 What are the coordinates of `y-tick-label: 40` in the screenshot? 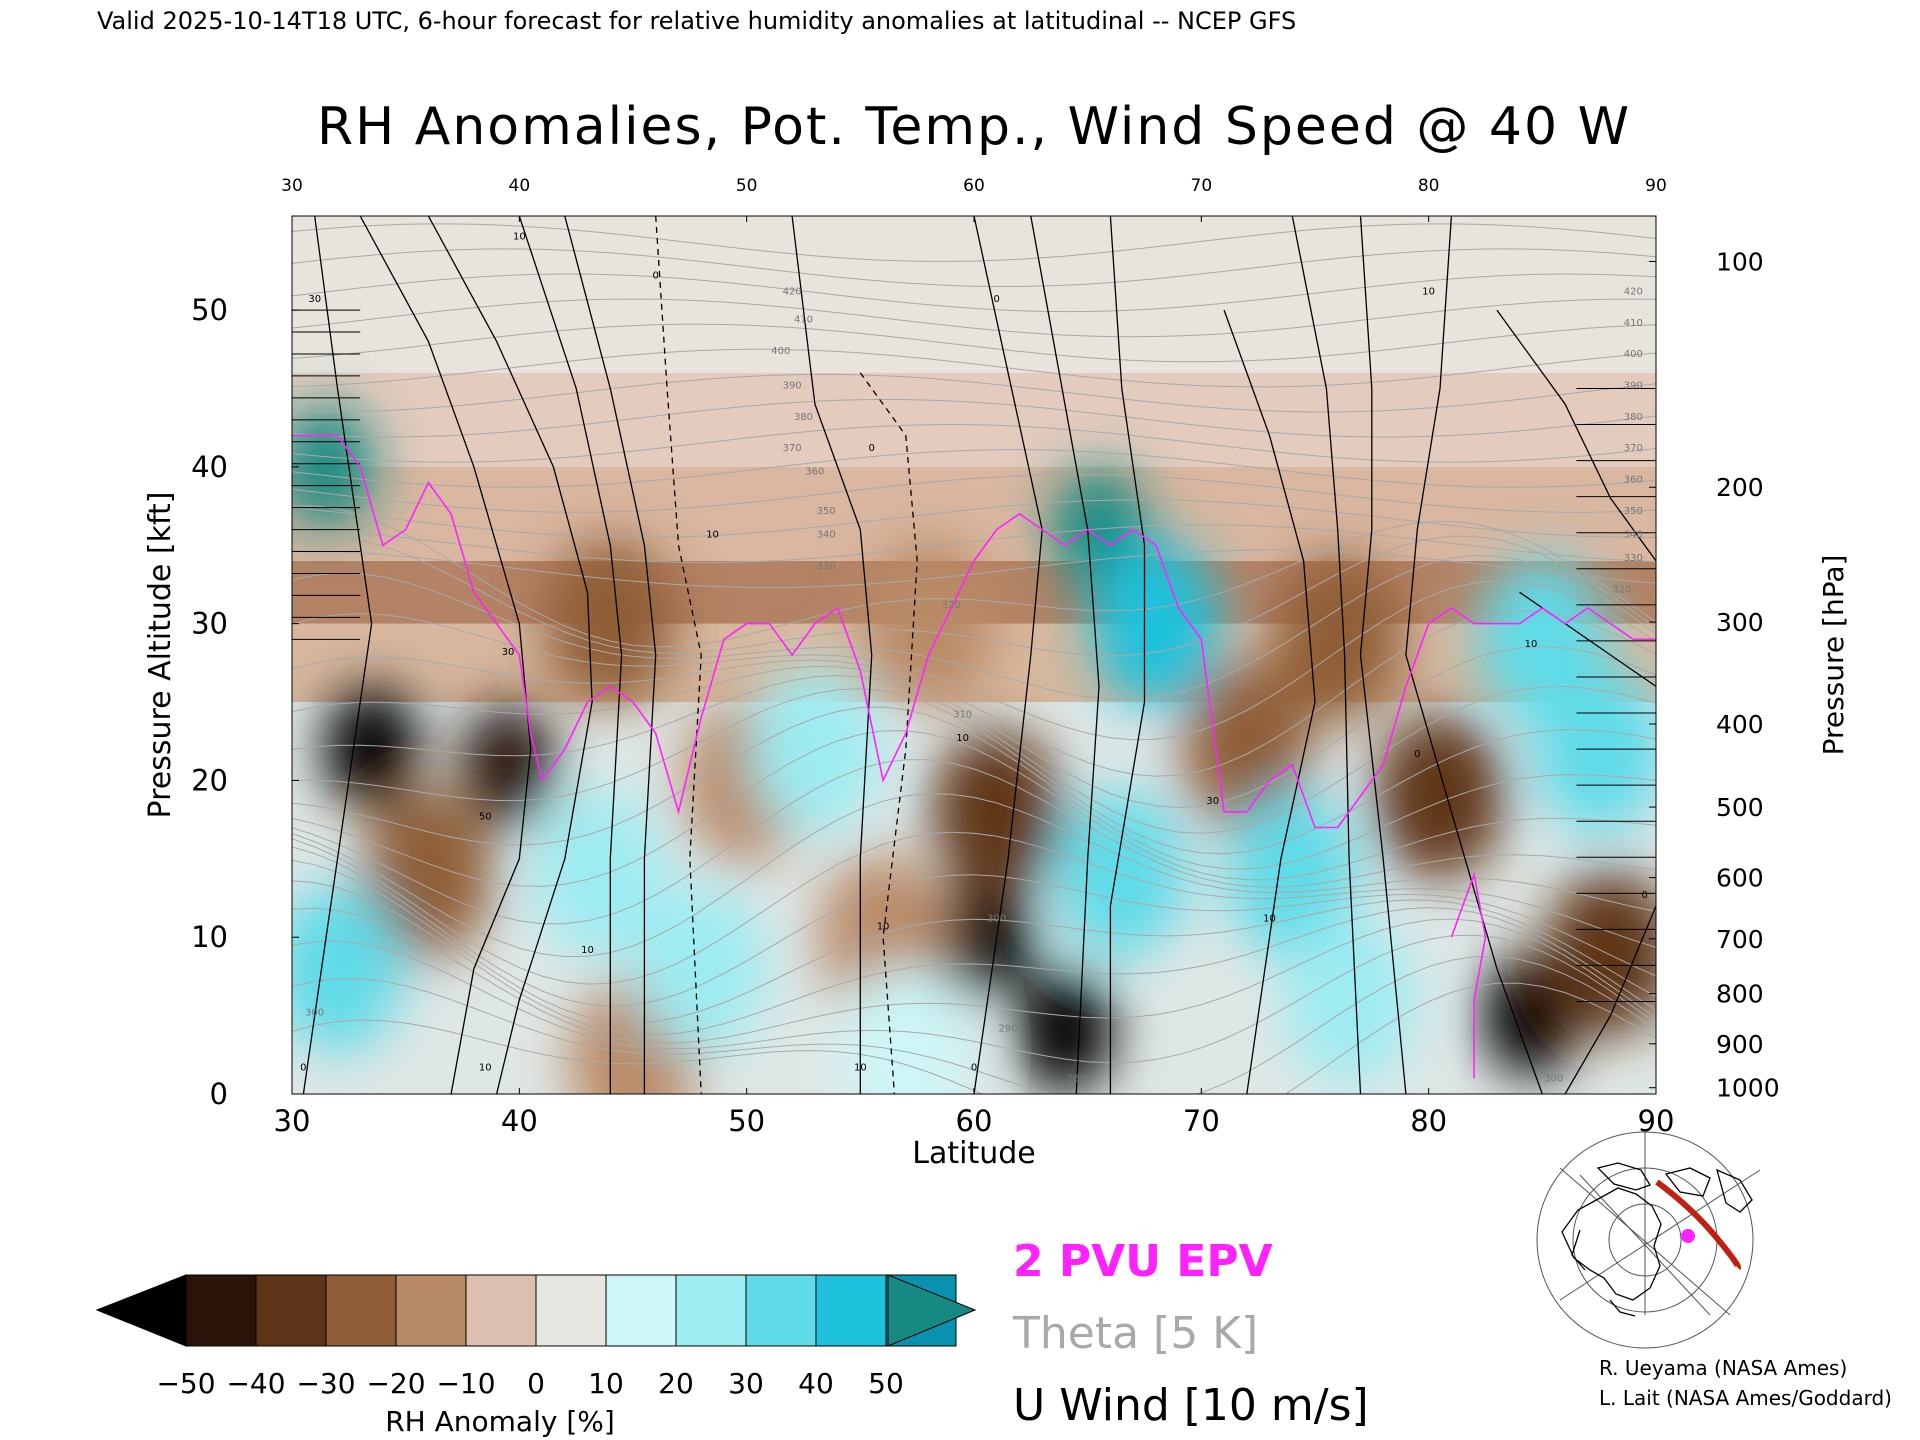 It's located at (209, 467).